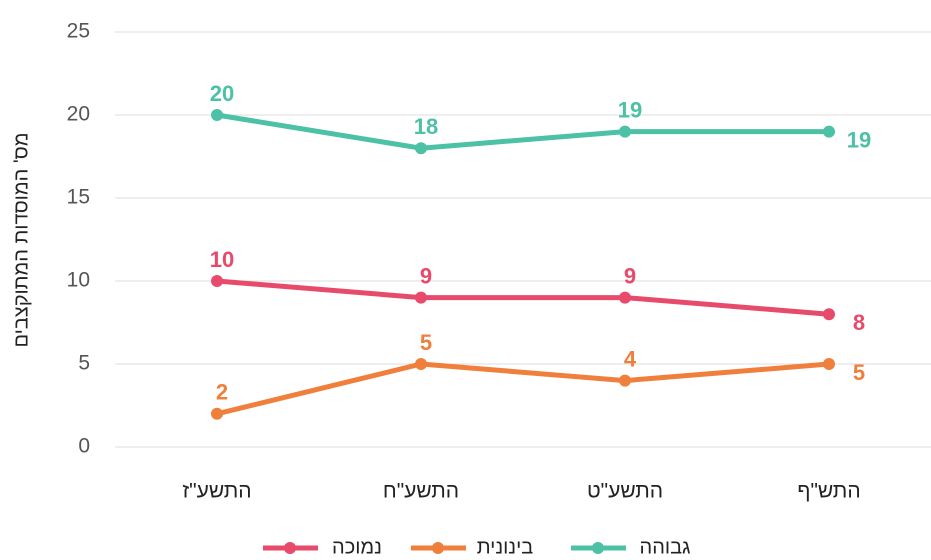 The width and height of the screenshot is (931, 560). Describe the element at coordinates (630, 358) in the screenshot. I see `data-label: 4` at that location.